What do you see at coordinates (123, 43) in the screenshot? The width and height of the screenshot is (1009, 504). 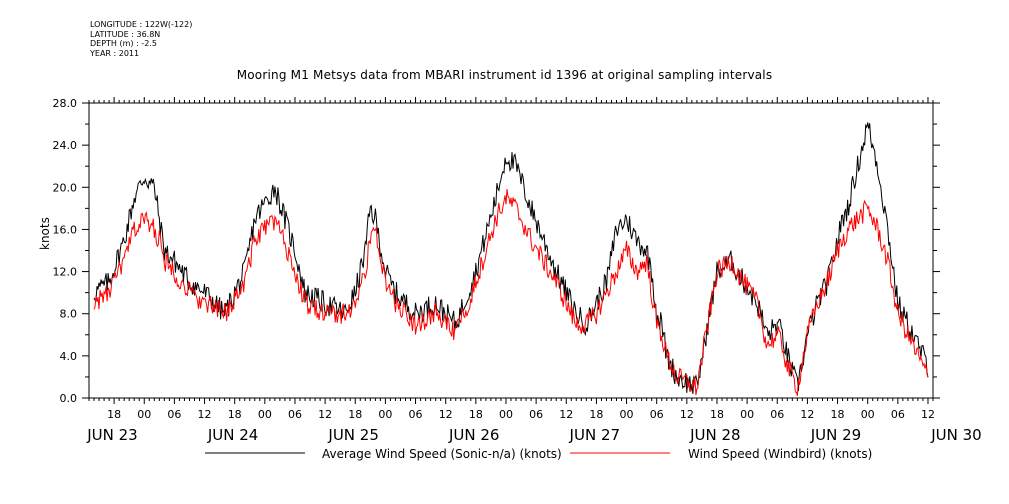 I see `depth-text: DEPTH (m) : -2.5` at bounding box center [123, 43].